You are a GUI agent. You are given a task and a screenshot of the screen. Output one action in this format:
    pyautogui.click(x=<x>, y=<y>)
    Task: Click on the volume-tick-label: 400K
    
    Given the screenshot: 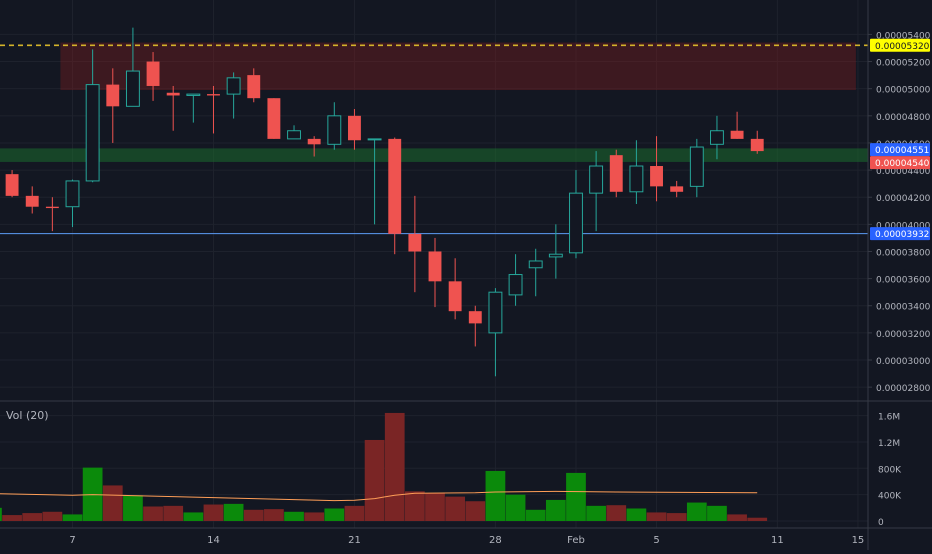 What is the action you would take?
    pyautogui.click(x=890, y=497)
    